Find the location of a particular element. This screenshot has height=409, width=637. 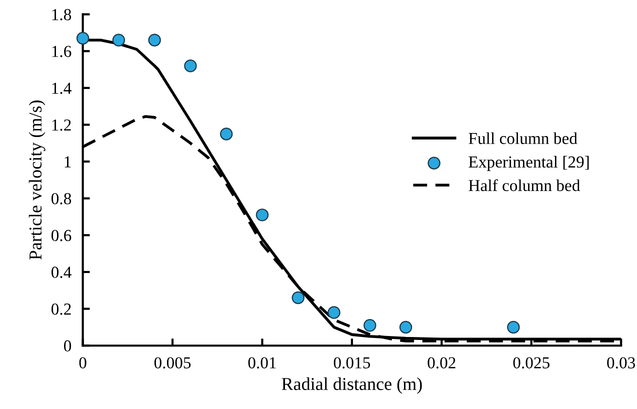

x-tick-label: 0.015 is located at coordinates (352, 363).